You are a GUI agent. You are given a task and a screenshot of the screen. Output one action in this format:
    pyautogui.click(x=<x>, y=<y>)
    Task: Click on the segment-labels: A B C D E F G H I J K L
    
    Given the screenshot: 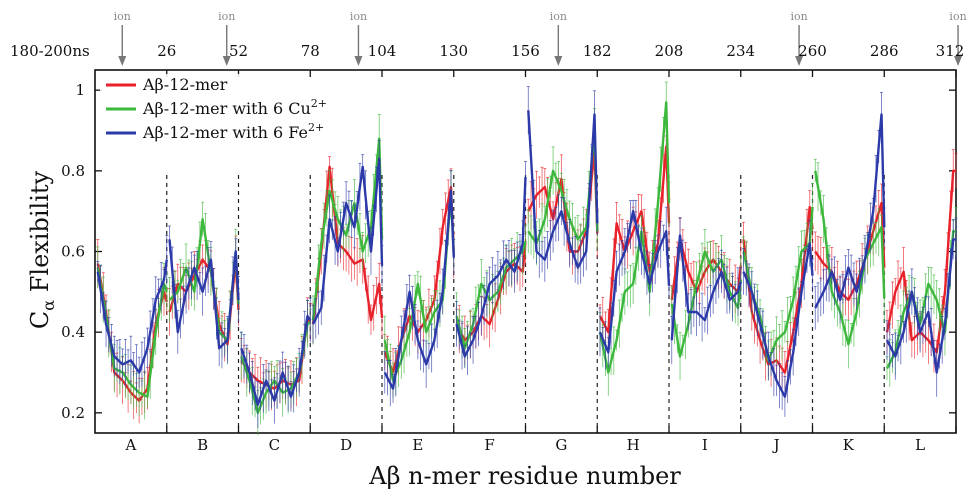 What is the action you would take?
    pyautogui.click(x=524, y=445)
    